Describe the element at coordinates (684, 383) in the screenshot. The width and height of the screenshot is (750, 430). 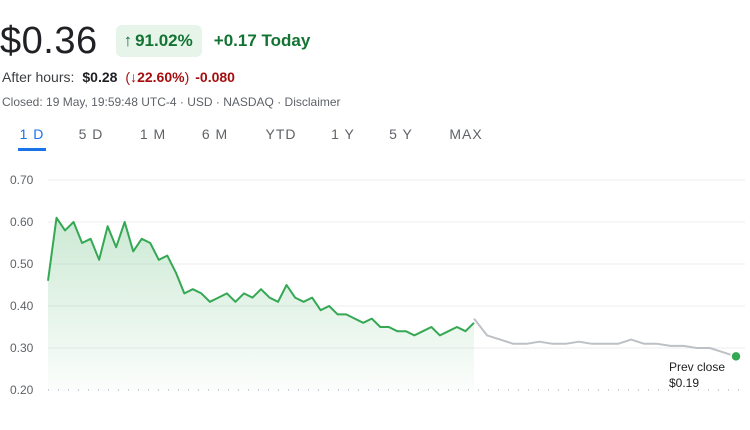
I see `prev-close-value: $0.19` at that location.